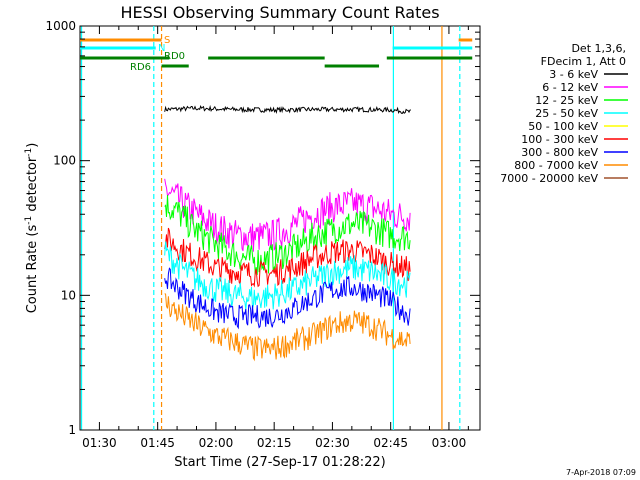  Describe the element at coordinates (573, 74) in the screenshot. I see `legend-entry-label: 3 - 6 keV` at that location.